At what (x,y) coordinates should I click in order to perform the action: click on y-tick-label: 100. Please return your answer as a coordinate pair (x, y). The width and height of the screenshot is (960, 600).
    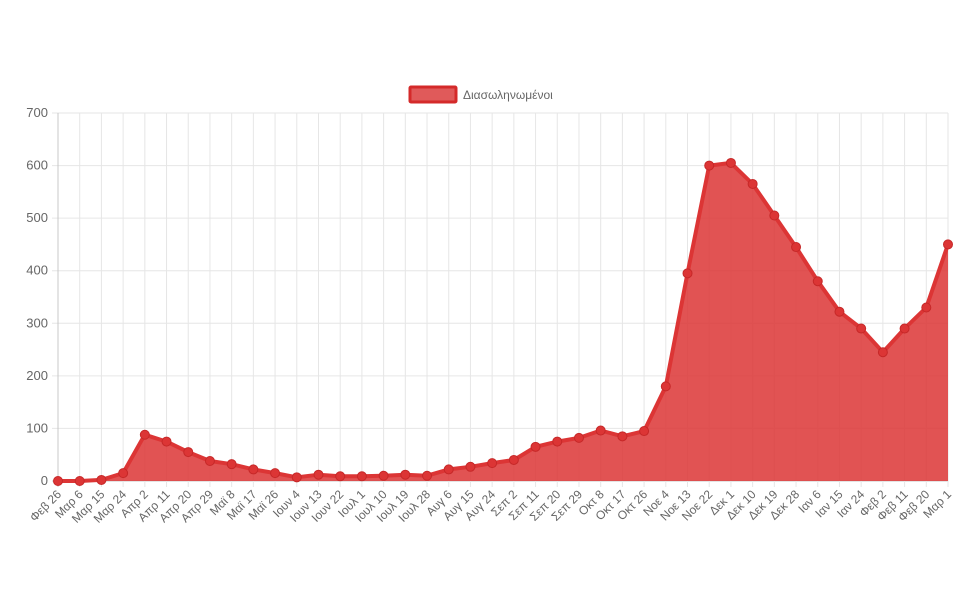
    Looking at the image, I should click on (37, 427).